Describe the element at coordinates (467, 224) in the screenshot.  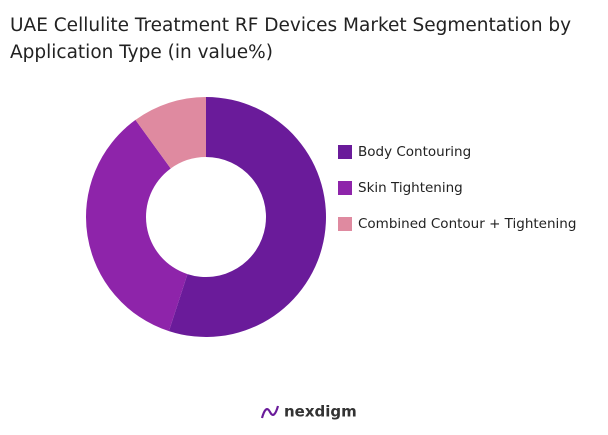
I see `legend-label: Combined Contour + Tightening` at that location.